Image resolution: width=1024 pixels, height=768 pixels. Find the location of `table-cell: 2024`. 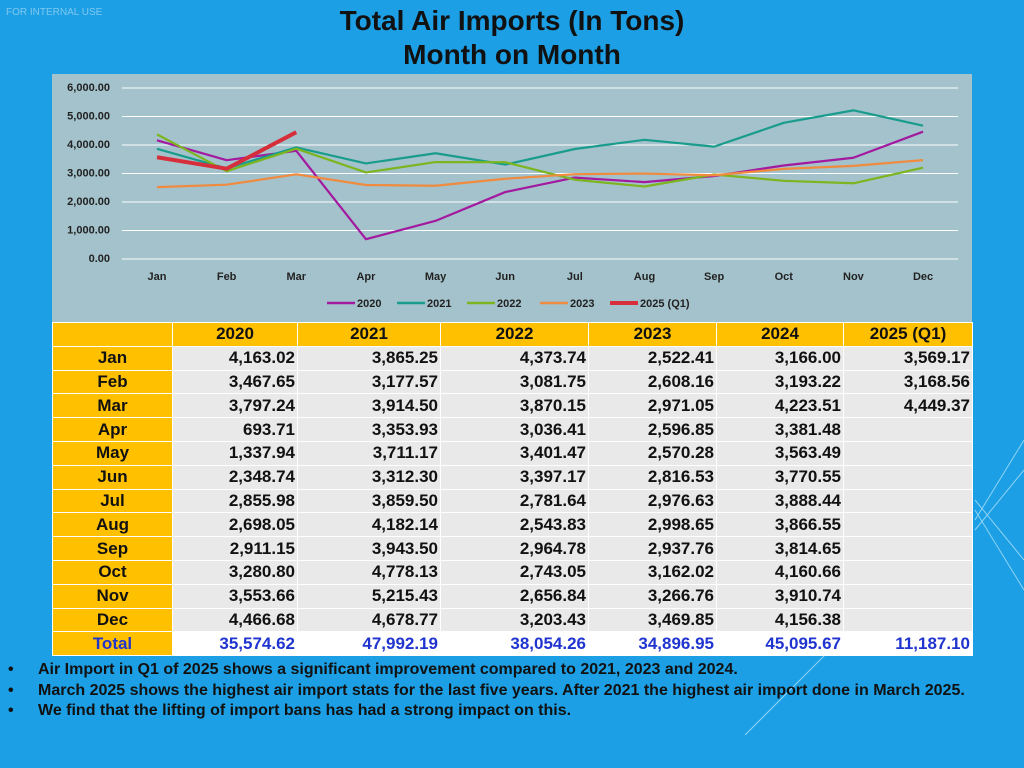

table-cell: 2024 is located at coordinates (780, 334).